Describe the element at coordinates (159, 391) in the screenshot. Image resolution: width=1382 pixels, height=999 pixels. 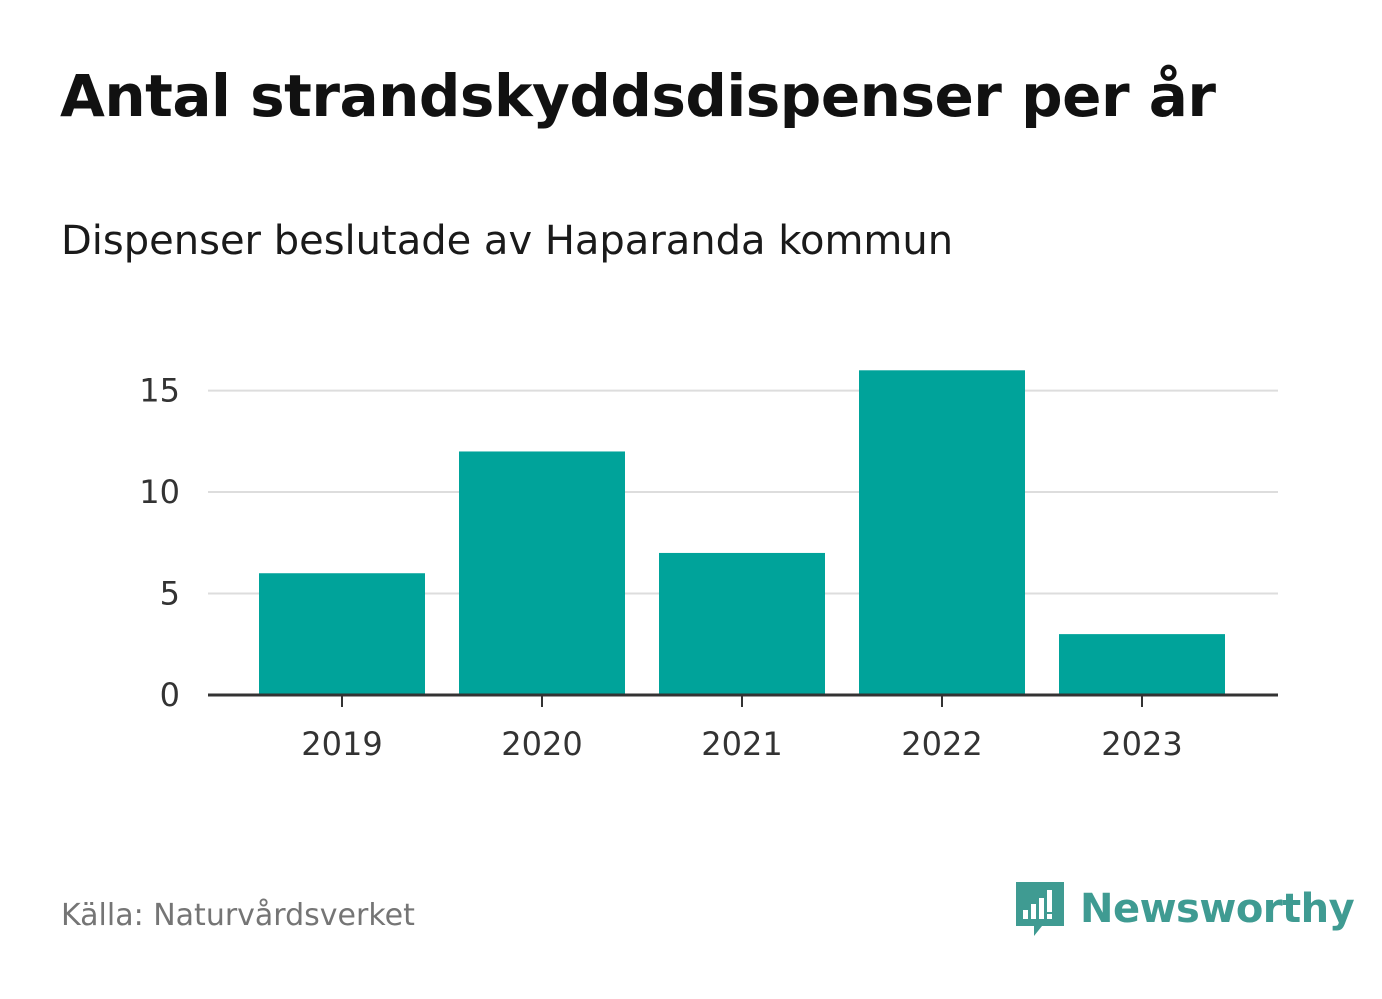
I see `y-tick-label: 15` at that location.